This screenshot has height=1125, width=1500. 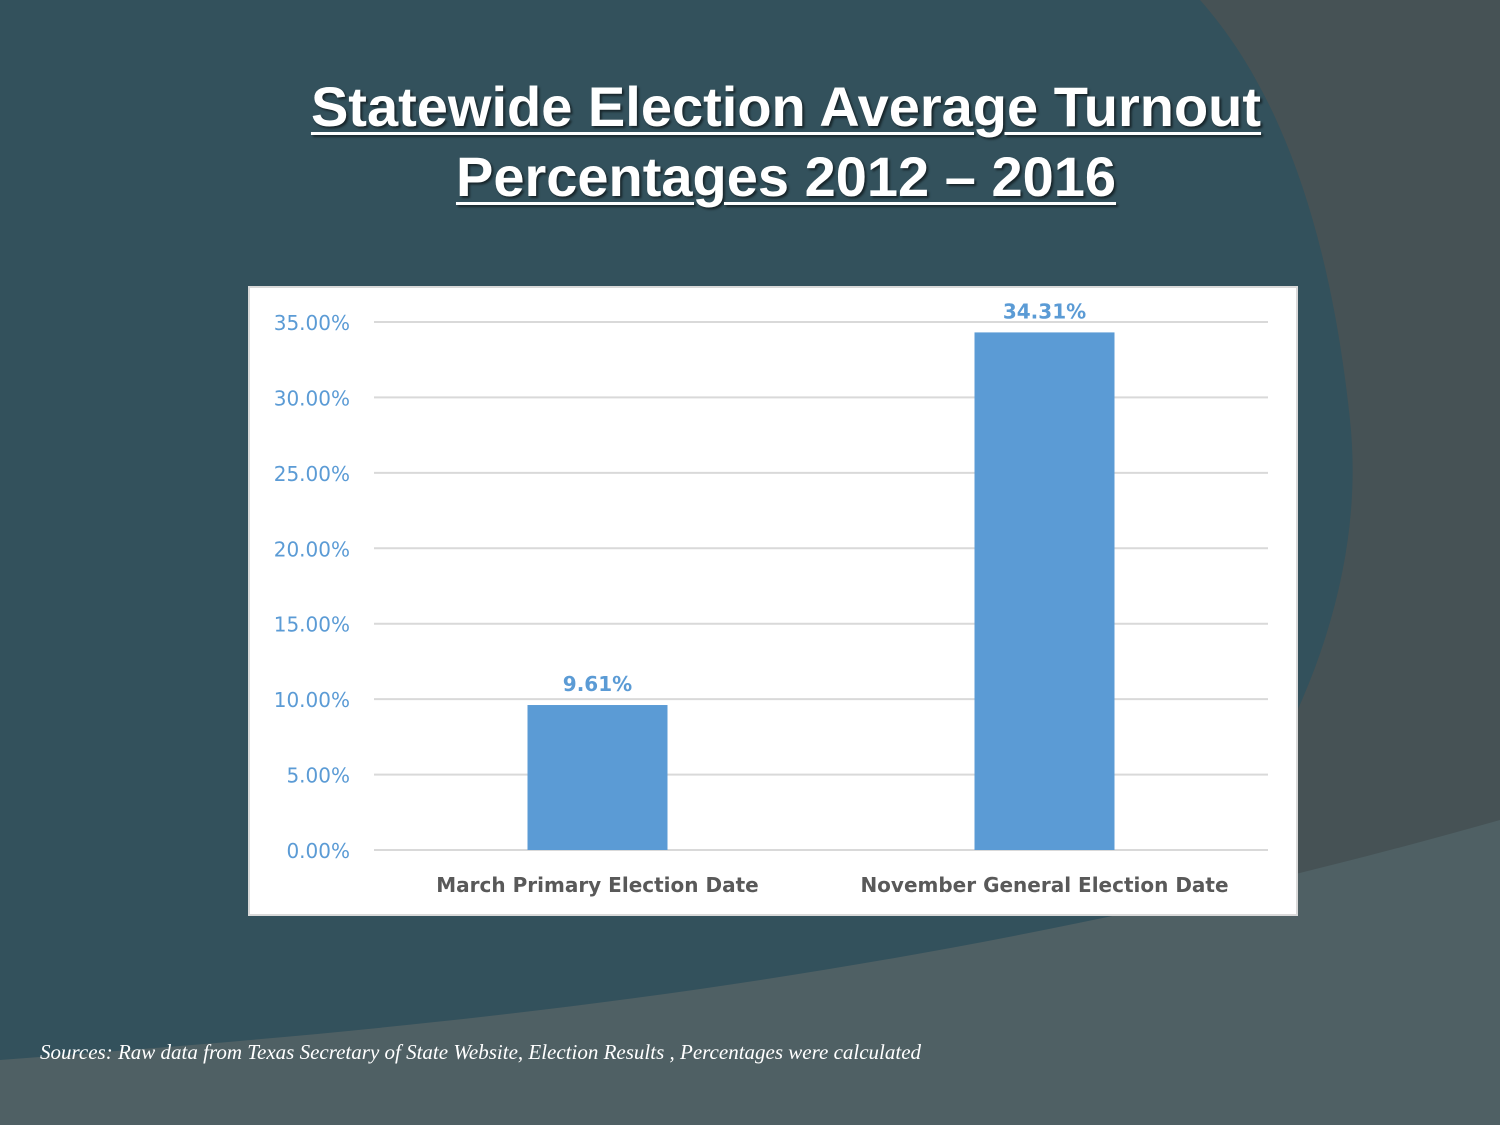 I want to click on slide-title-line-1: Statewide Election Average Turnout, so click(x=786, y=106).